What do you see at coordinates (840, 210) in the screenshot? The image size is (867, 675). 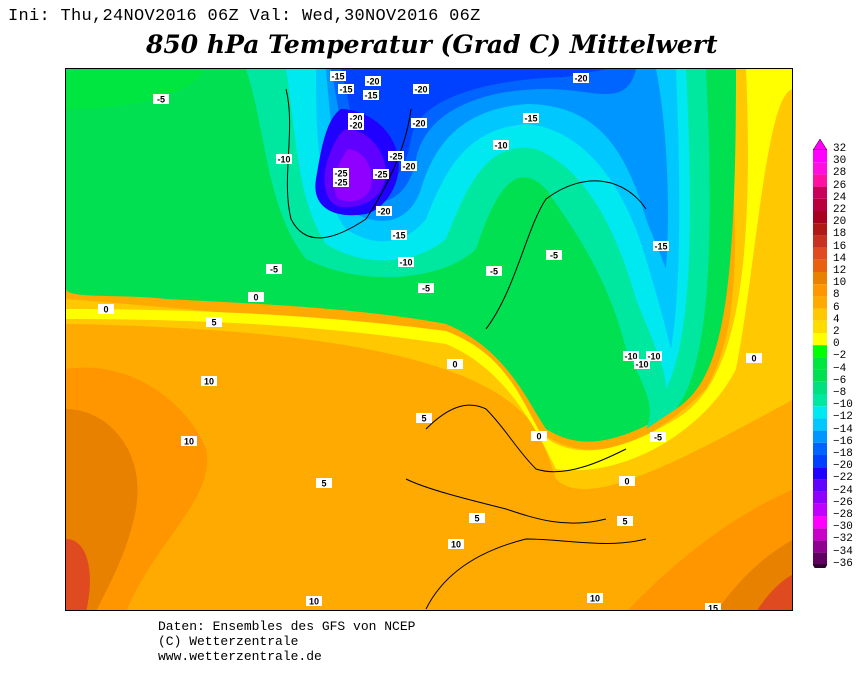 I see `colorbar-label: 22` at bounding box center [840, 210].